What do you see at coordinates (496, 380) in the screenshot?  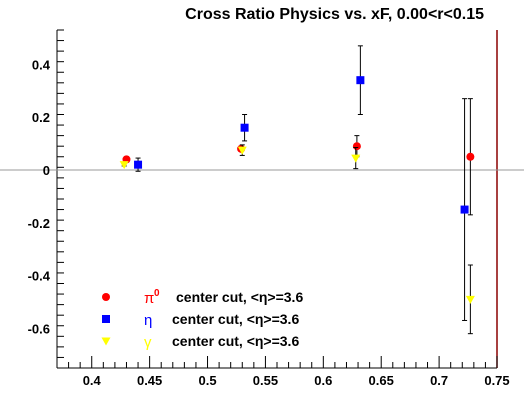 I see `x-tick-label: 0.75` at bounding box center [496, 380].